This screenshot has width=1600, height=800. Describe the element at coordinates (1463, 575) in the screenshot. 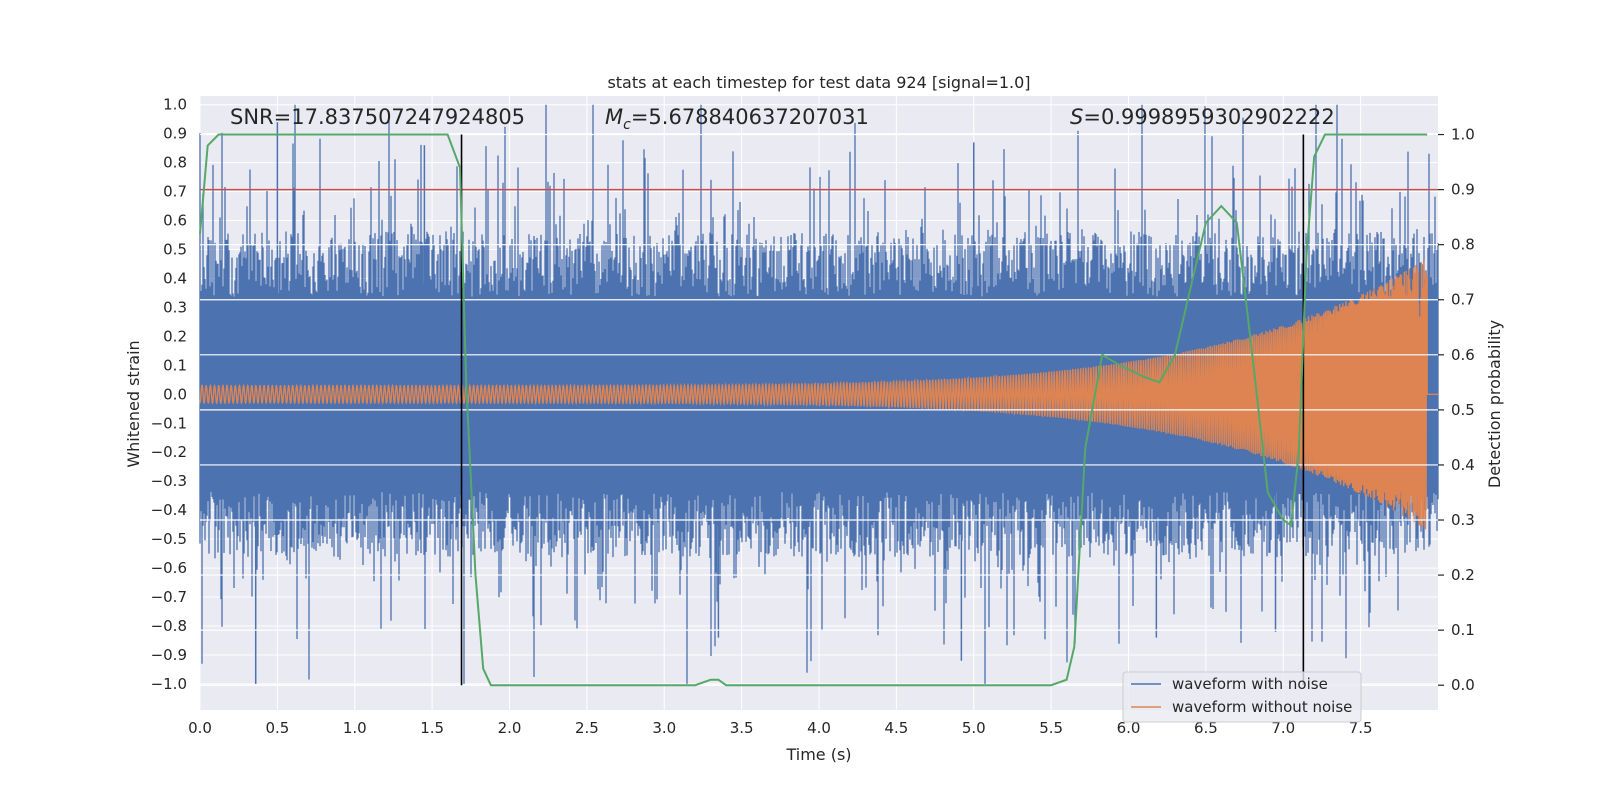

I see `y-right-tick-label-8: 0.2` at that location.